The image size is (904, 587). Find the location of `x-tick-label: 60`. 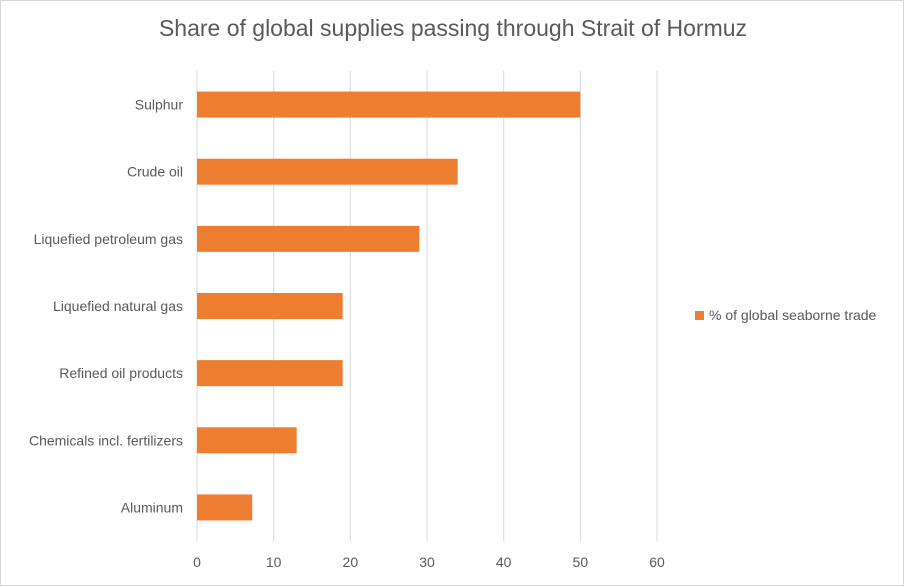

x-tick-label: 60 is located at coordinates (657, 562).